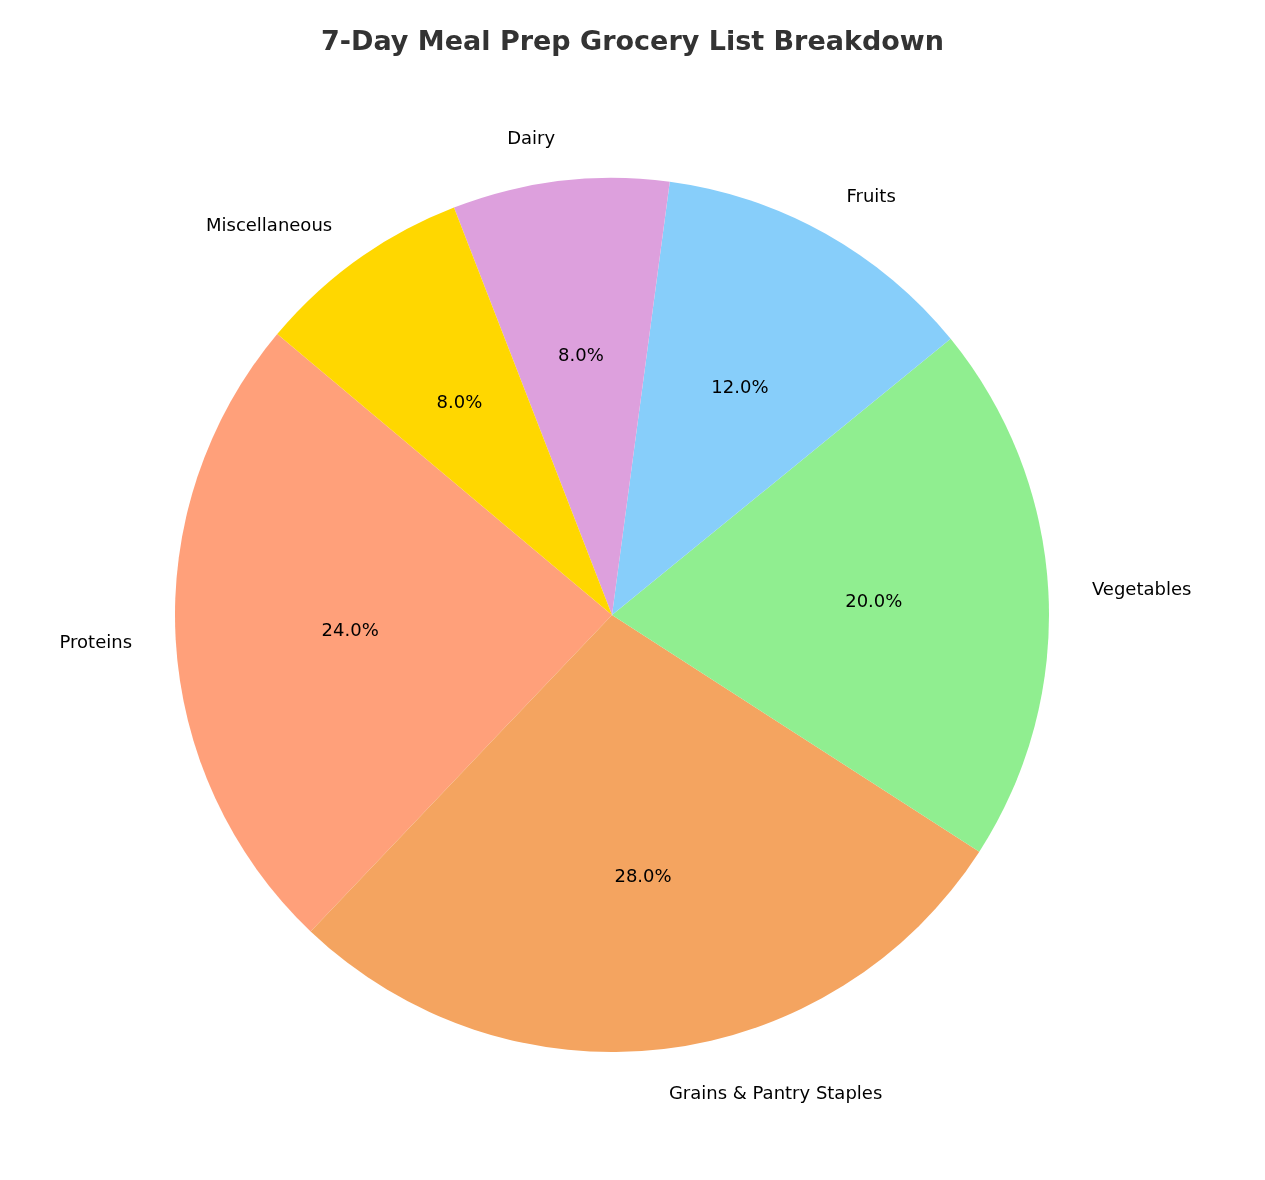 The height and width of the screenshot is (1180, 1265). What do you see at coordinates (874, 600) in the screenshot?
I see `data-label: 20.0%` at bounding box center [874, 600].